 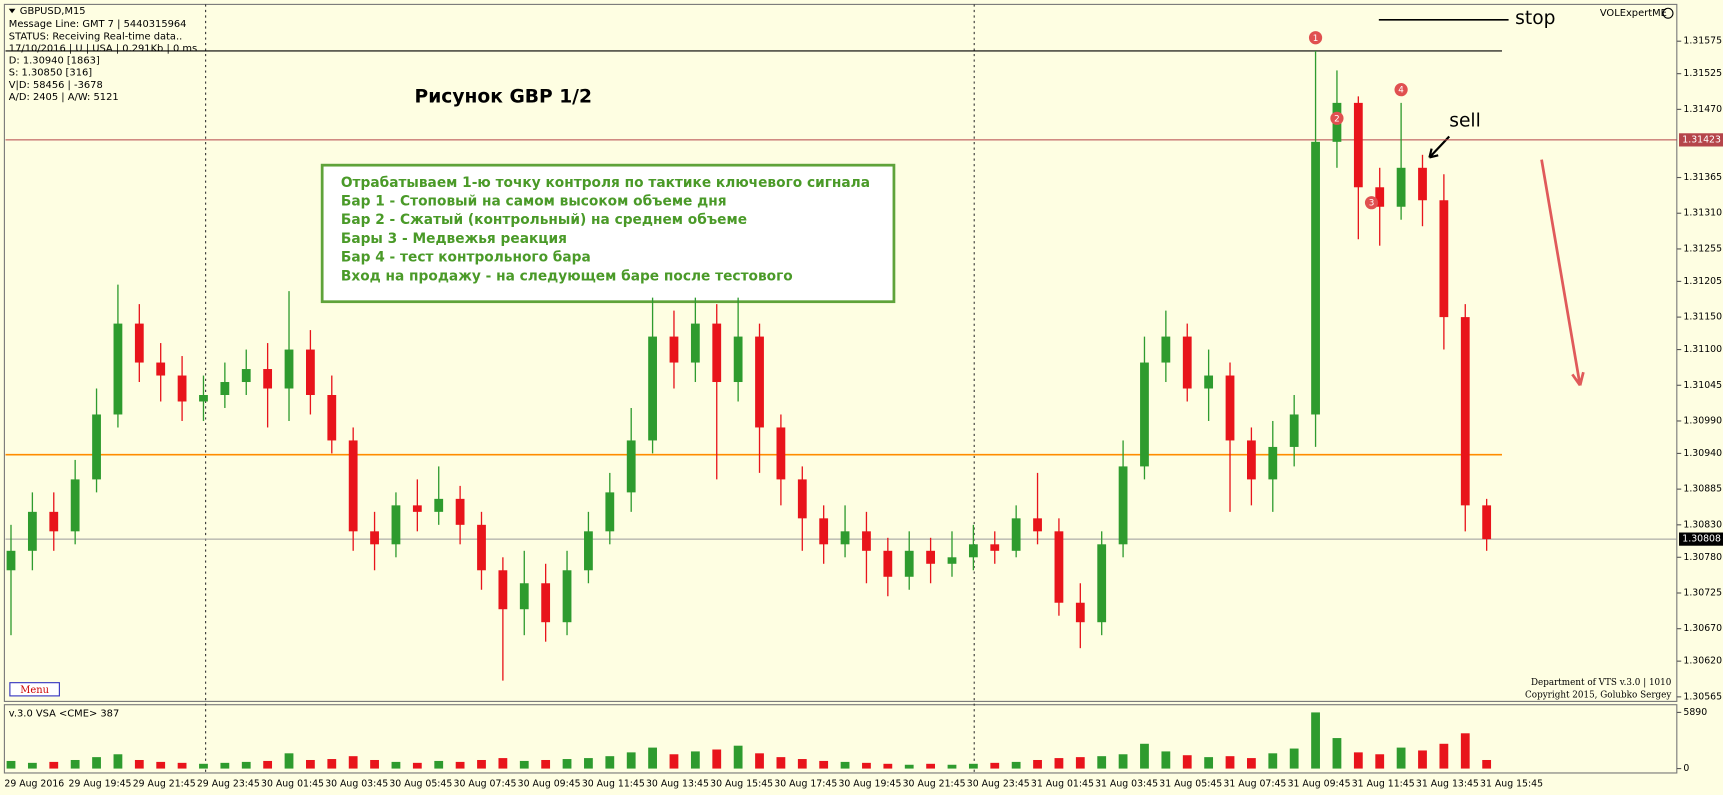 What do you see at coordinates (840, 739) in the screenshot?
I see `volume-pane` at bounding box center [840, 739].